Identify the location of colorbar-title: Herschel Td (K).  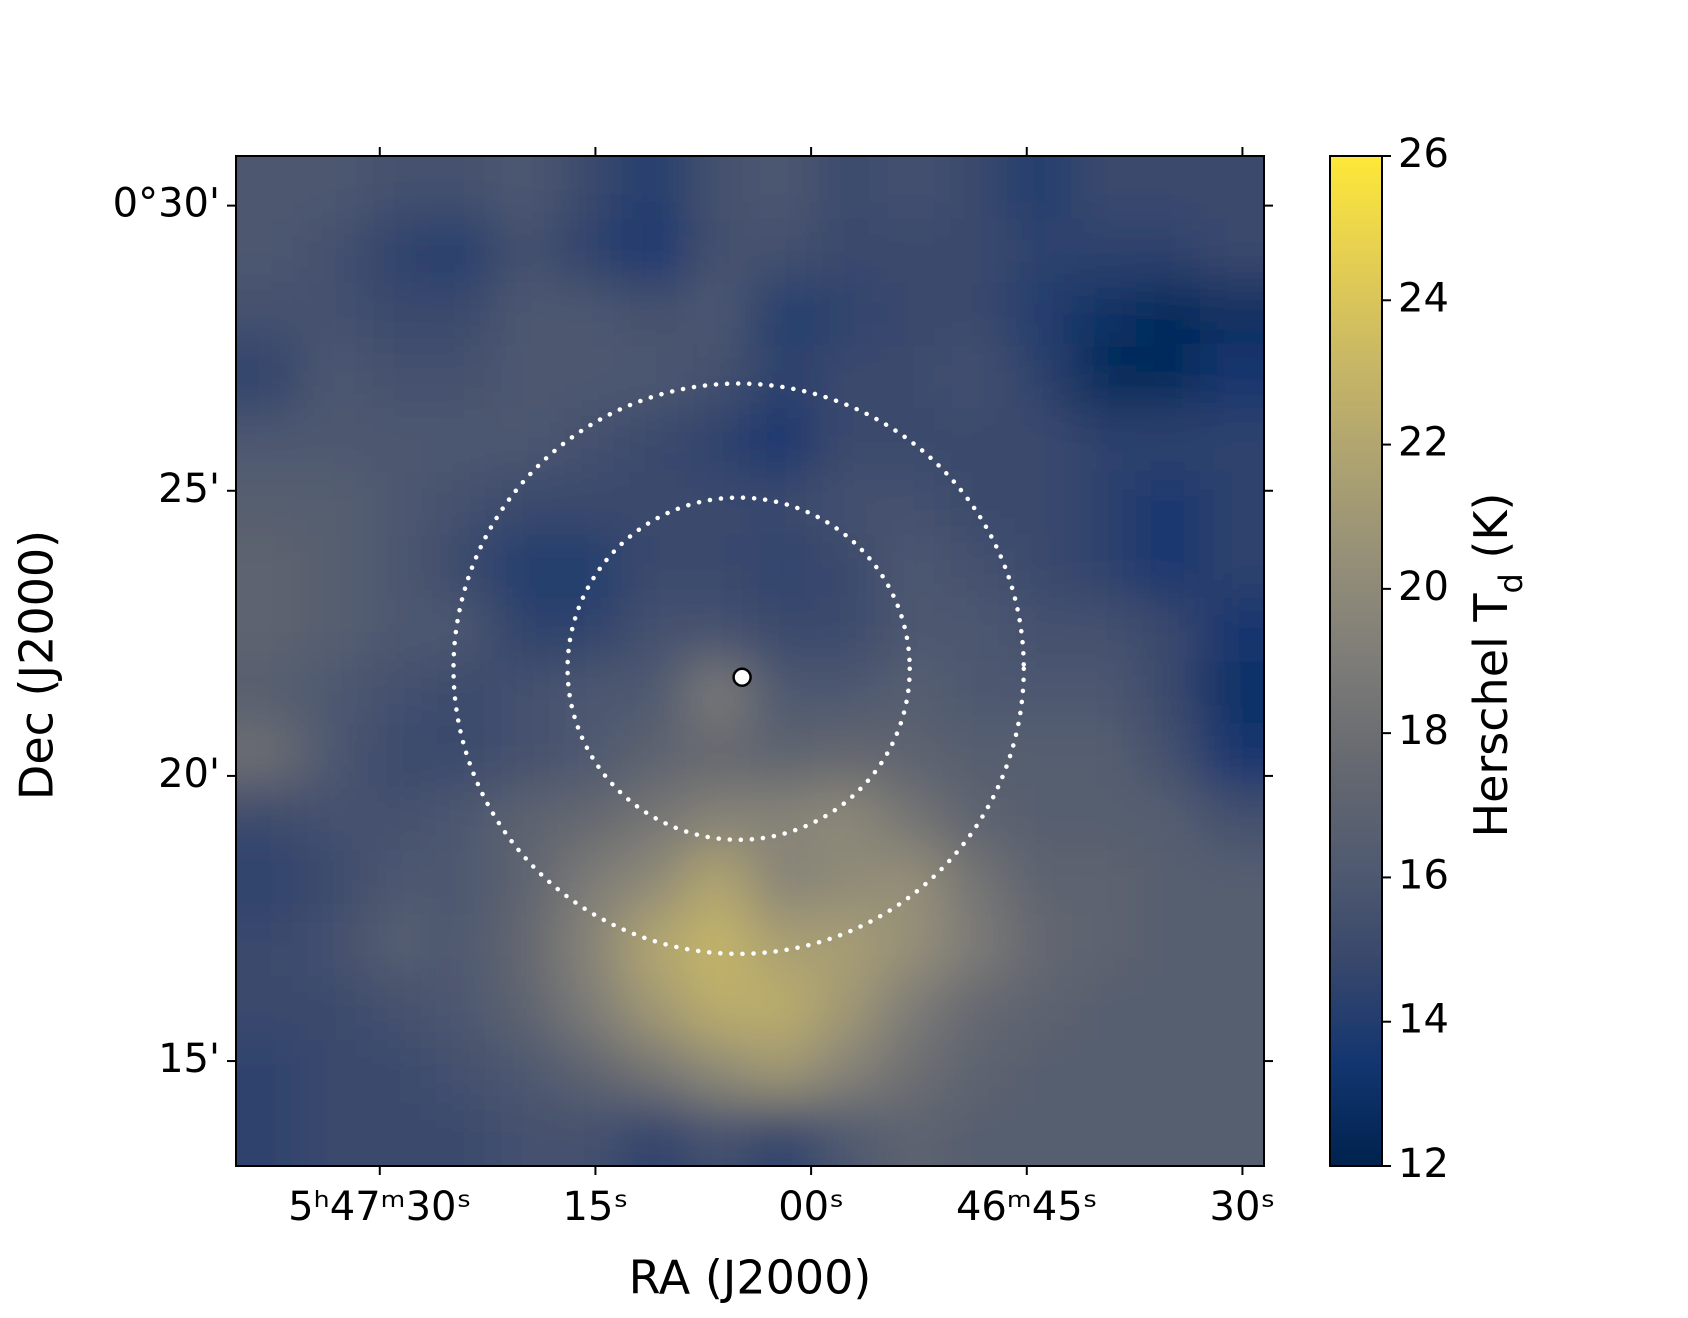
(1497, 664).